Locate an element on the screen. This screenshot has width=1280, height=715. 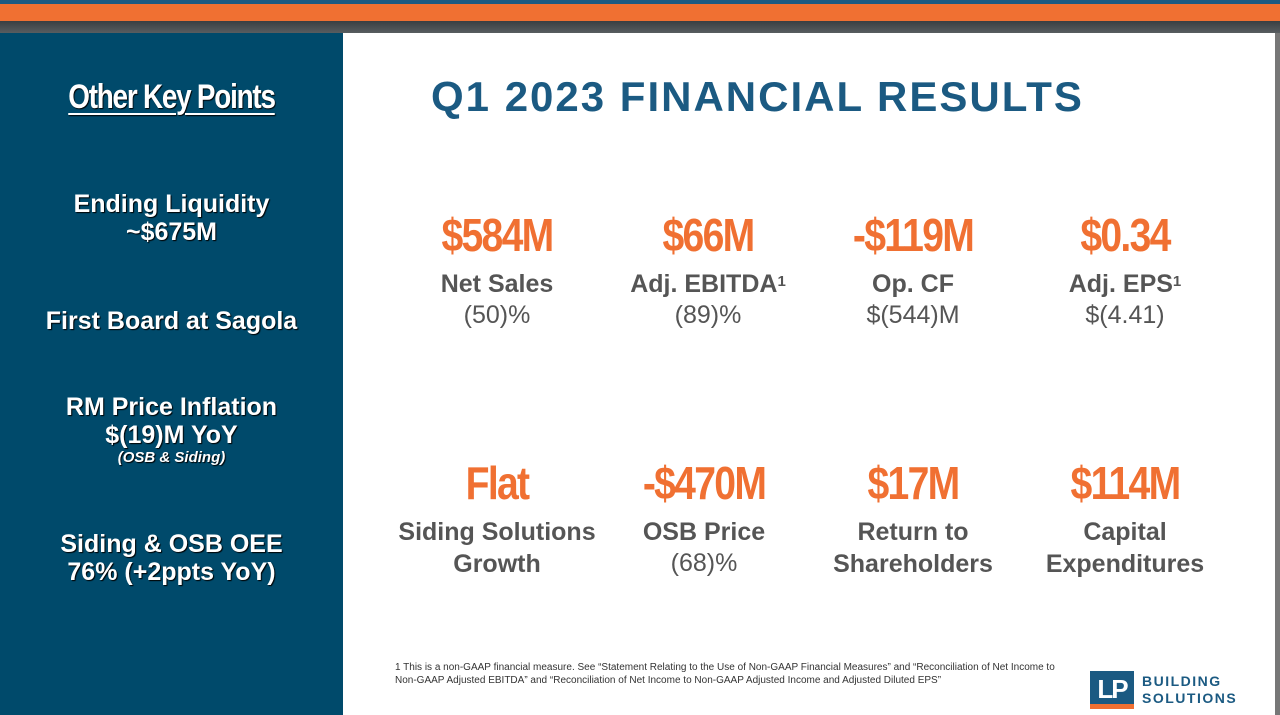
metric-op-cf: -$119M Op. CF $(544)M is located at coordinates (913, 270).